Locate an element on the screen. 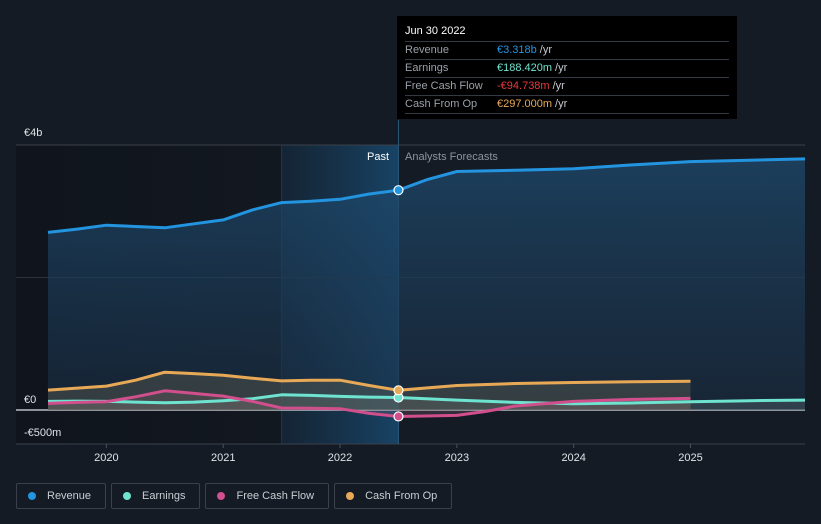  x-tick-label-2022: 2022 is located at coordinates (340, 458).